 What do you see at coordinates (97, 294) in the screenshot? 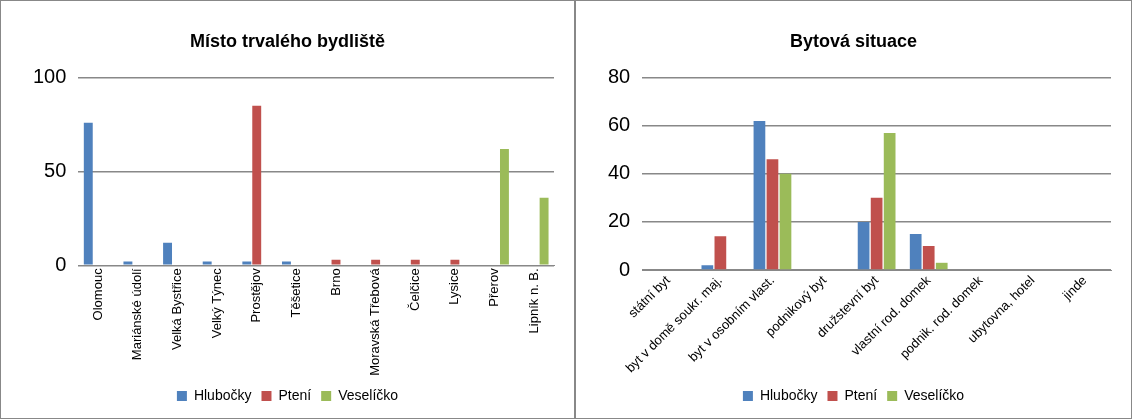
I see `x-tick-label: Olomouc` at bounding box center [97, 294].